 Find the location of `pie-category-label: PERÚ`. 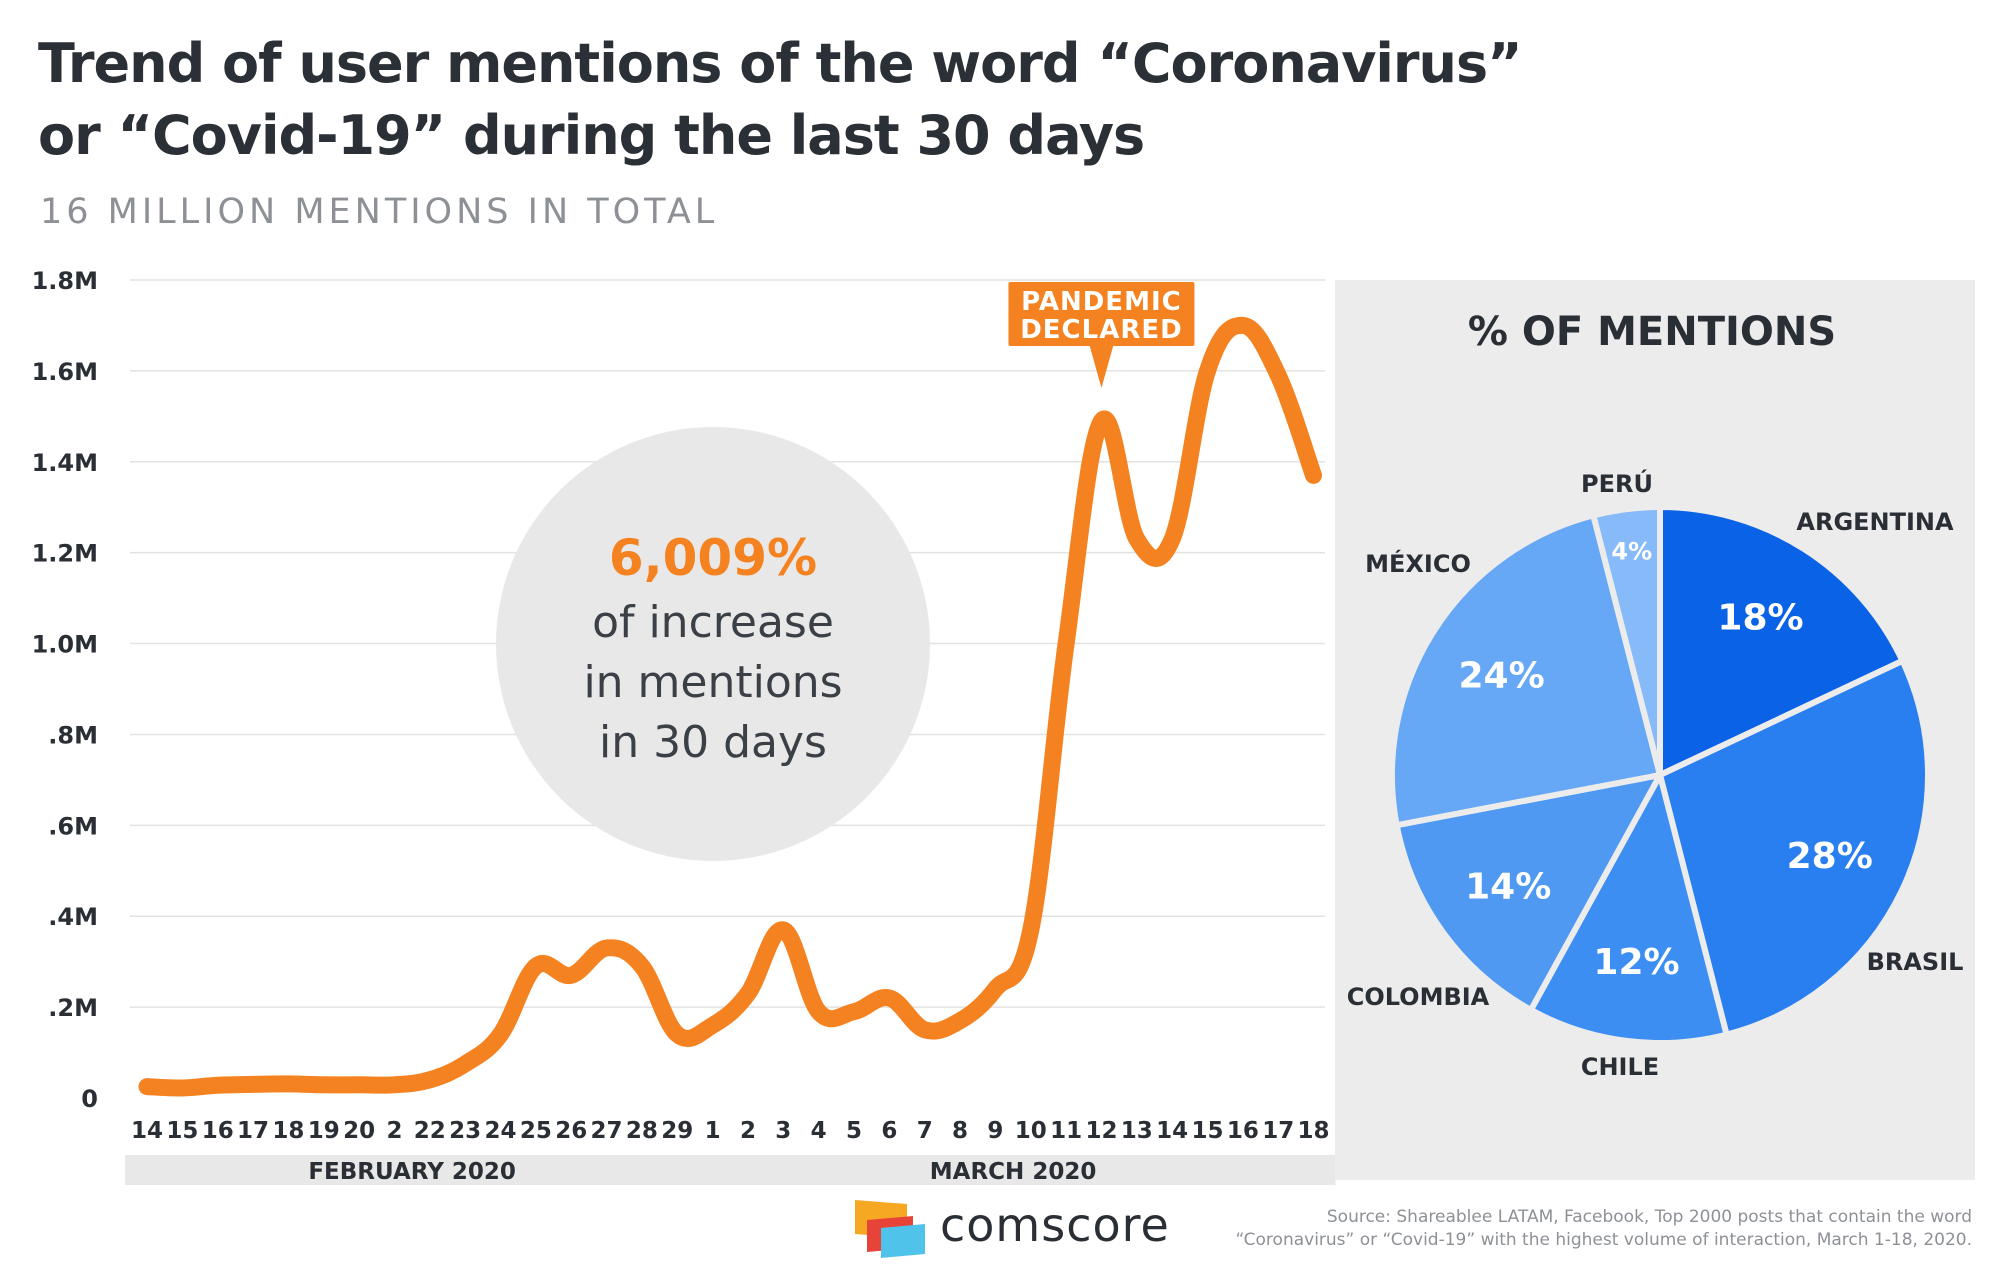

pie-category-label: PERÚ is located at coordinates (1617, 483).